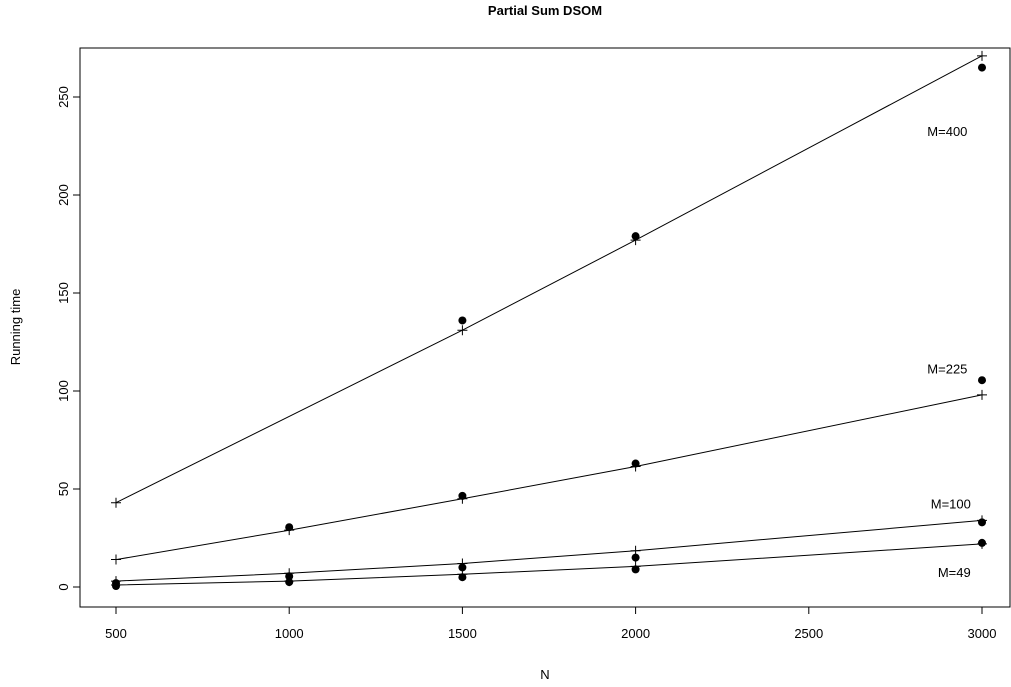  Describe the element at coordinates (289, 633) in the screenshot. I see `x-tick-label: 1000` at that location.